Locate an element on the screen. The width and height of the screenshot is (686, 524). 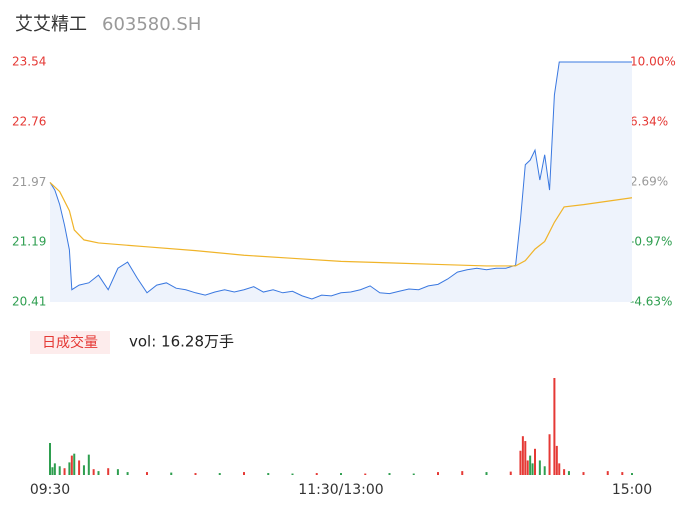
stock-code: 603580.SH is located at coordinates (151, 24).